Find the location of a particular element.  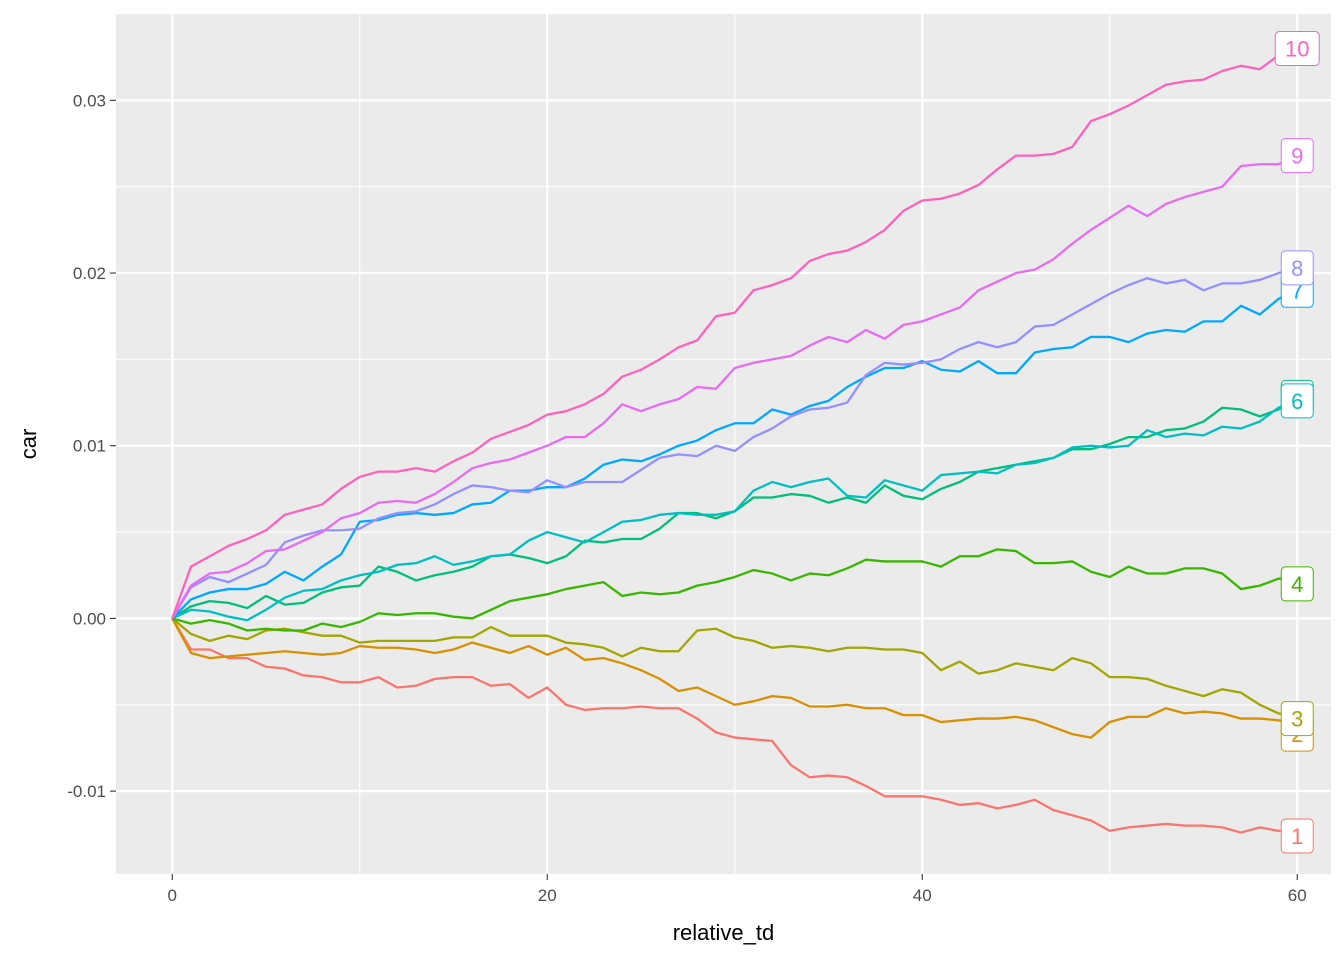

end-label-4: 4 is located at coordinates (1297, 584).